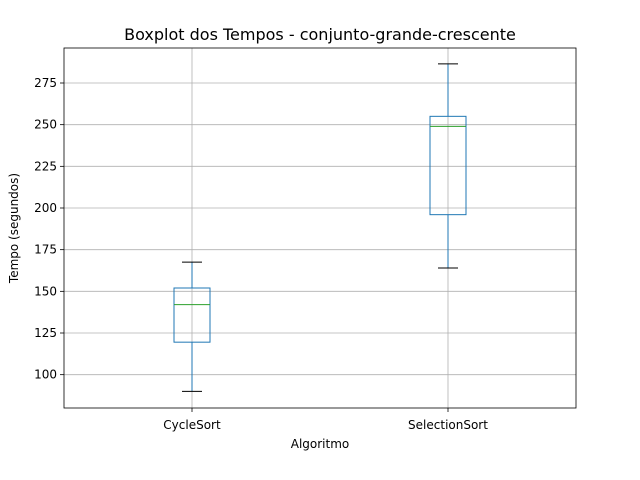 The height and width of the screenshot is (480, 640). What do you see at coordinates (14, 228) in the screenshot?
I see `y-axis-label: Tempo (segundos)` at bounding box center [14, 228].